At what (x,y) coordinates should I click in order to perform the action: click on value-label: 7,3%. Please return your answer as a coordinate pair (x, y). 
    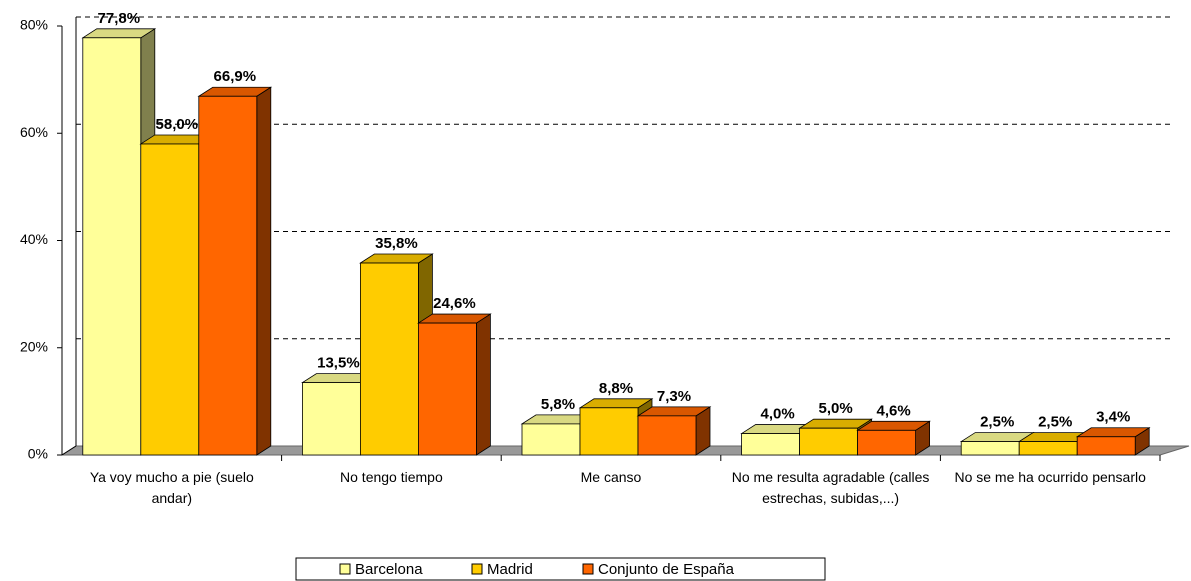
    Looking at the image, I should click on (674, 396).